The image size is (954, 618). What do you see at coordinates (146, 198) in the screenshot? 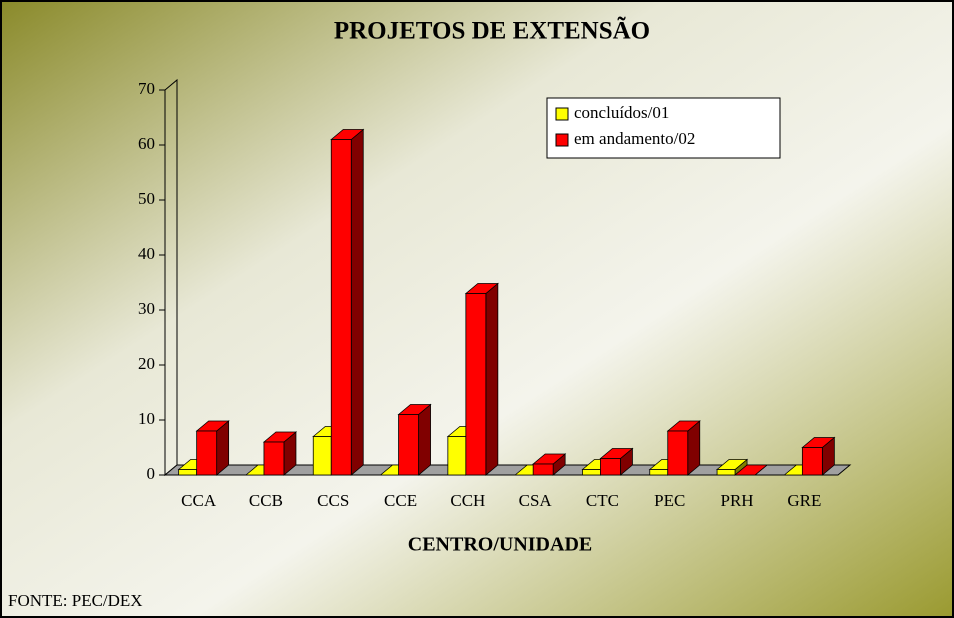
I see `y-tick-label: 50` at bounding box center [146, 198].